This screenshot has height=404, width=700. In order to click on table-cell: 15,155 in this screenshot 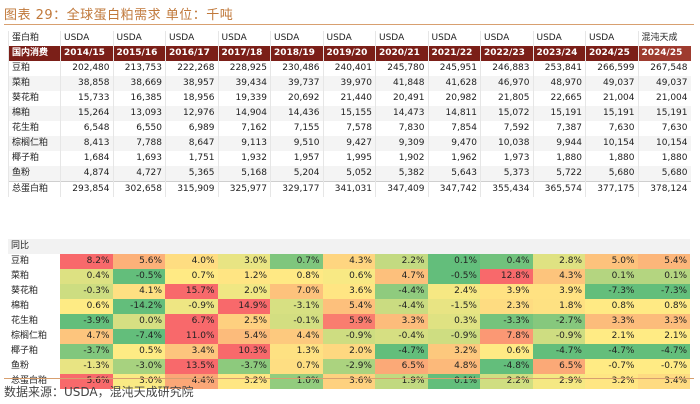, I will do `click(349, 113)`.